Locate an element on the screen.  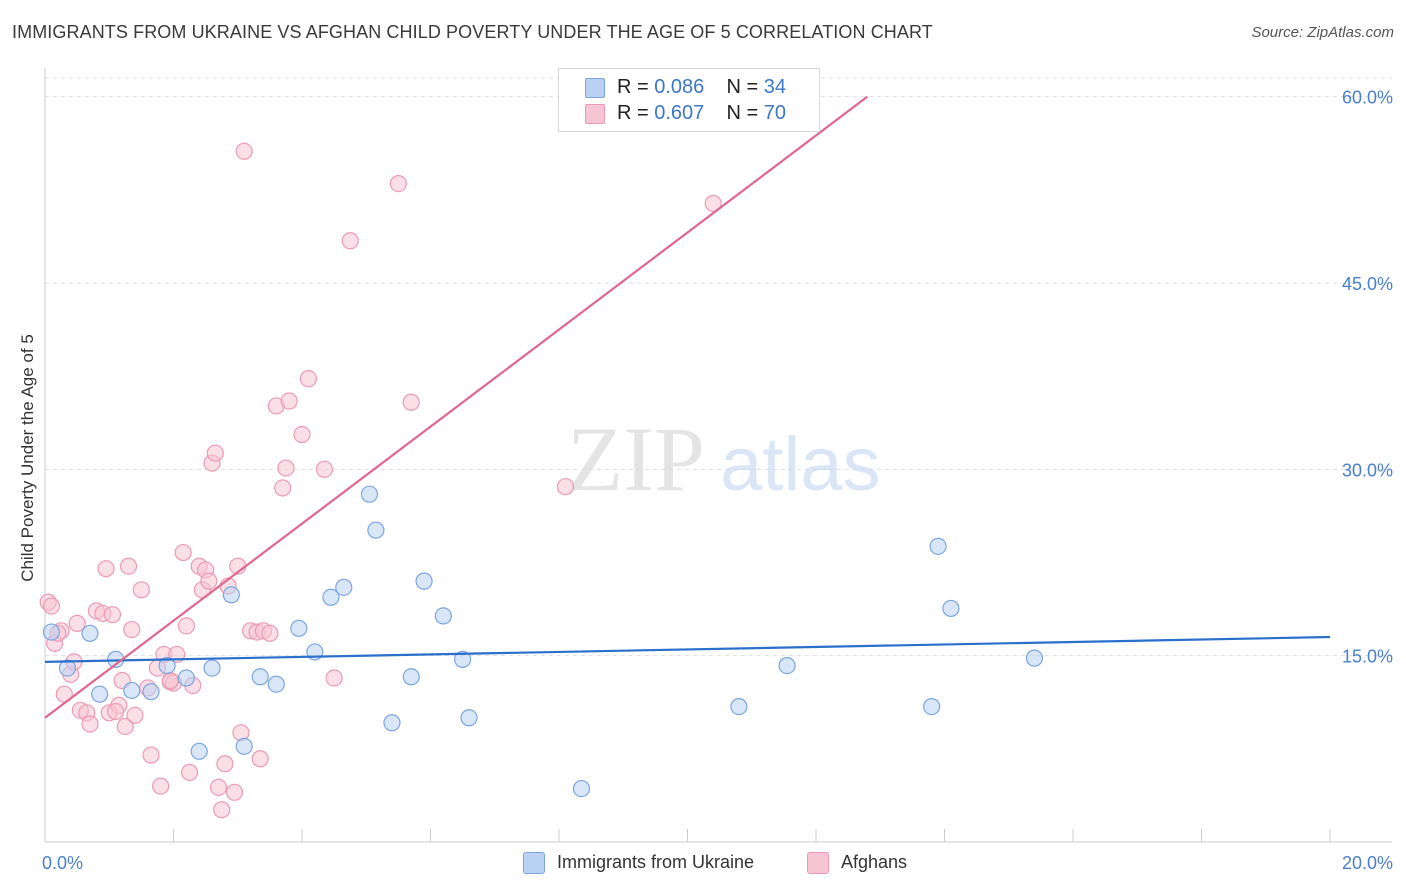
y-tick-label: 30.0% is located at coordinates (1367, 470).